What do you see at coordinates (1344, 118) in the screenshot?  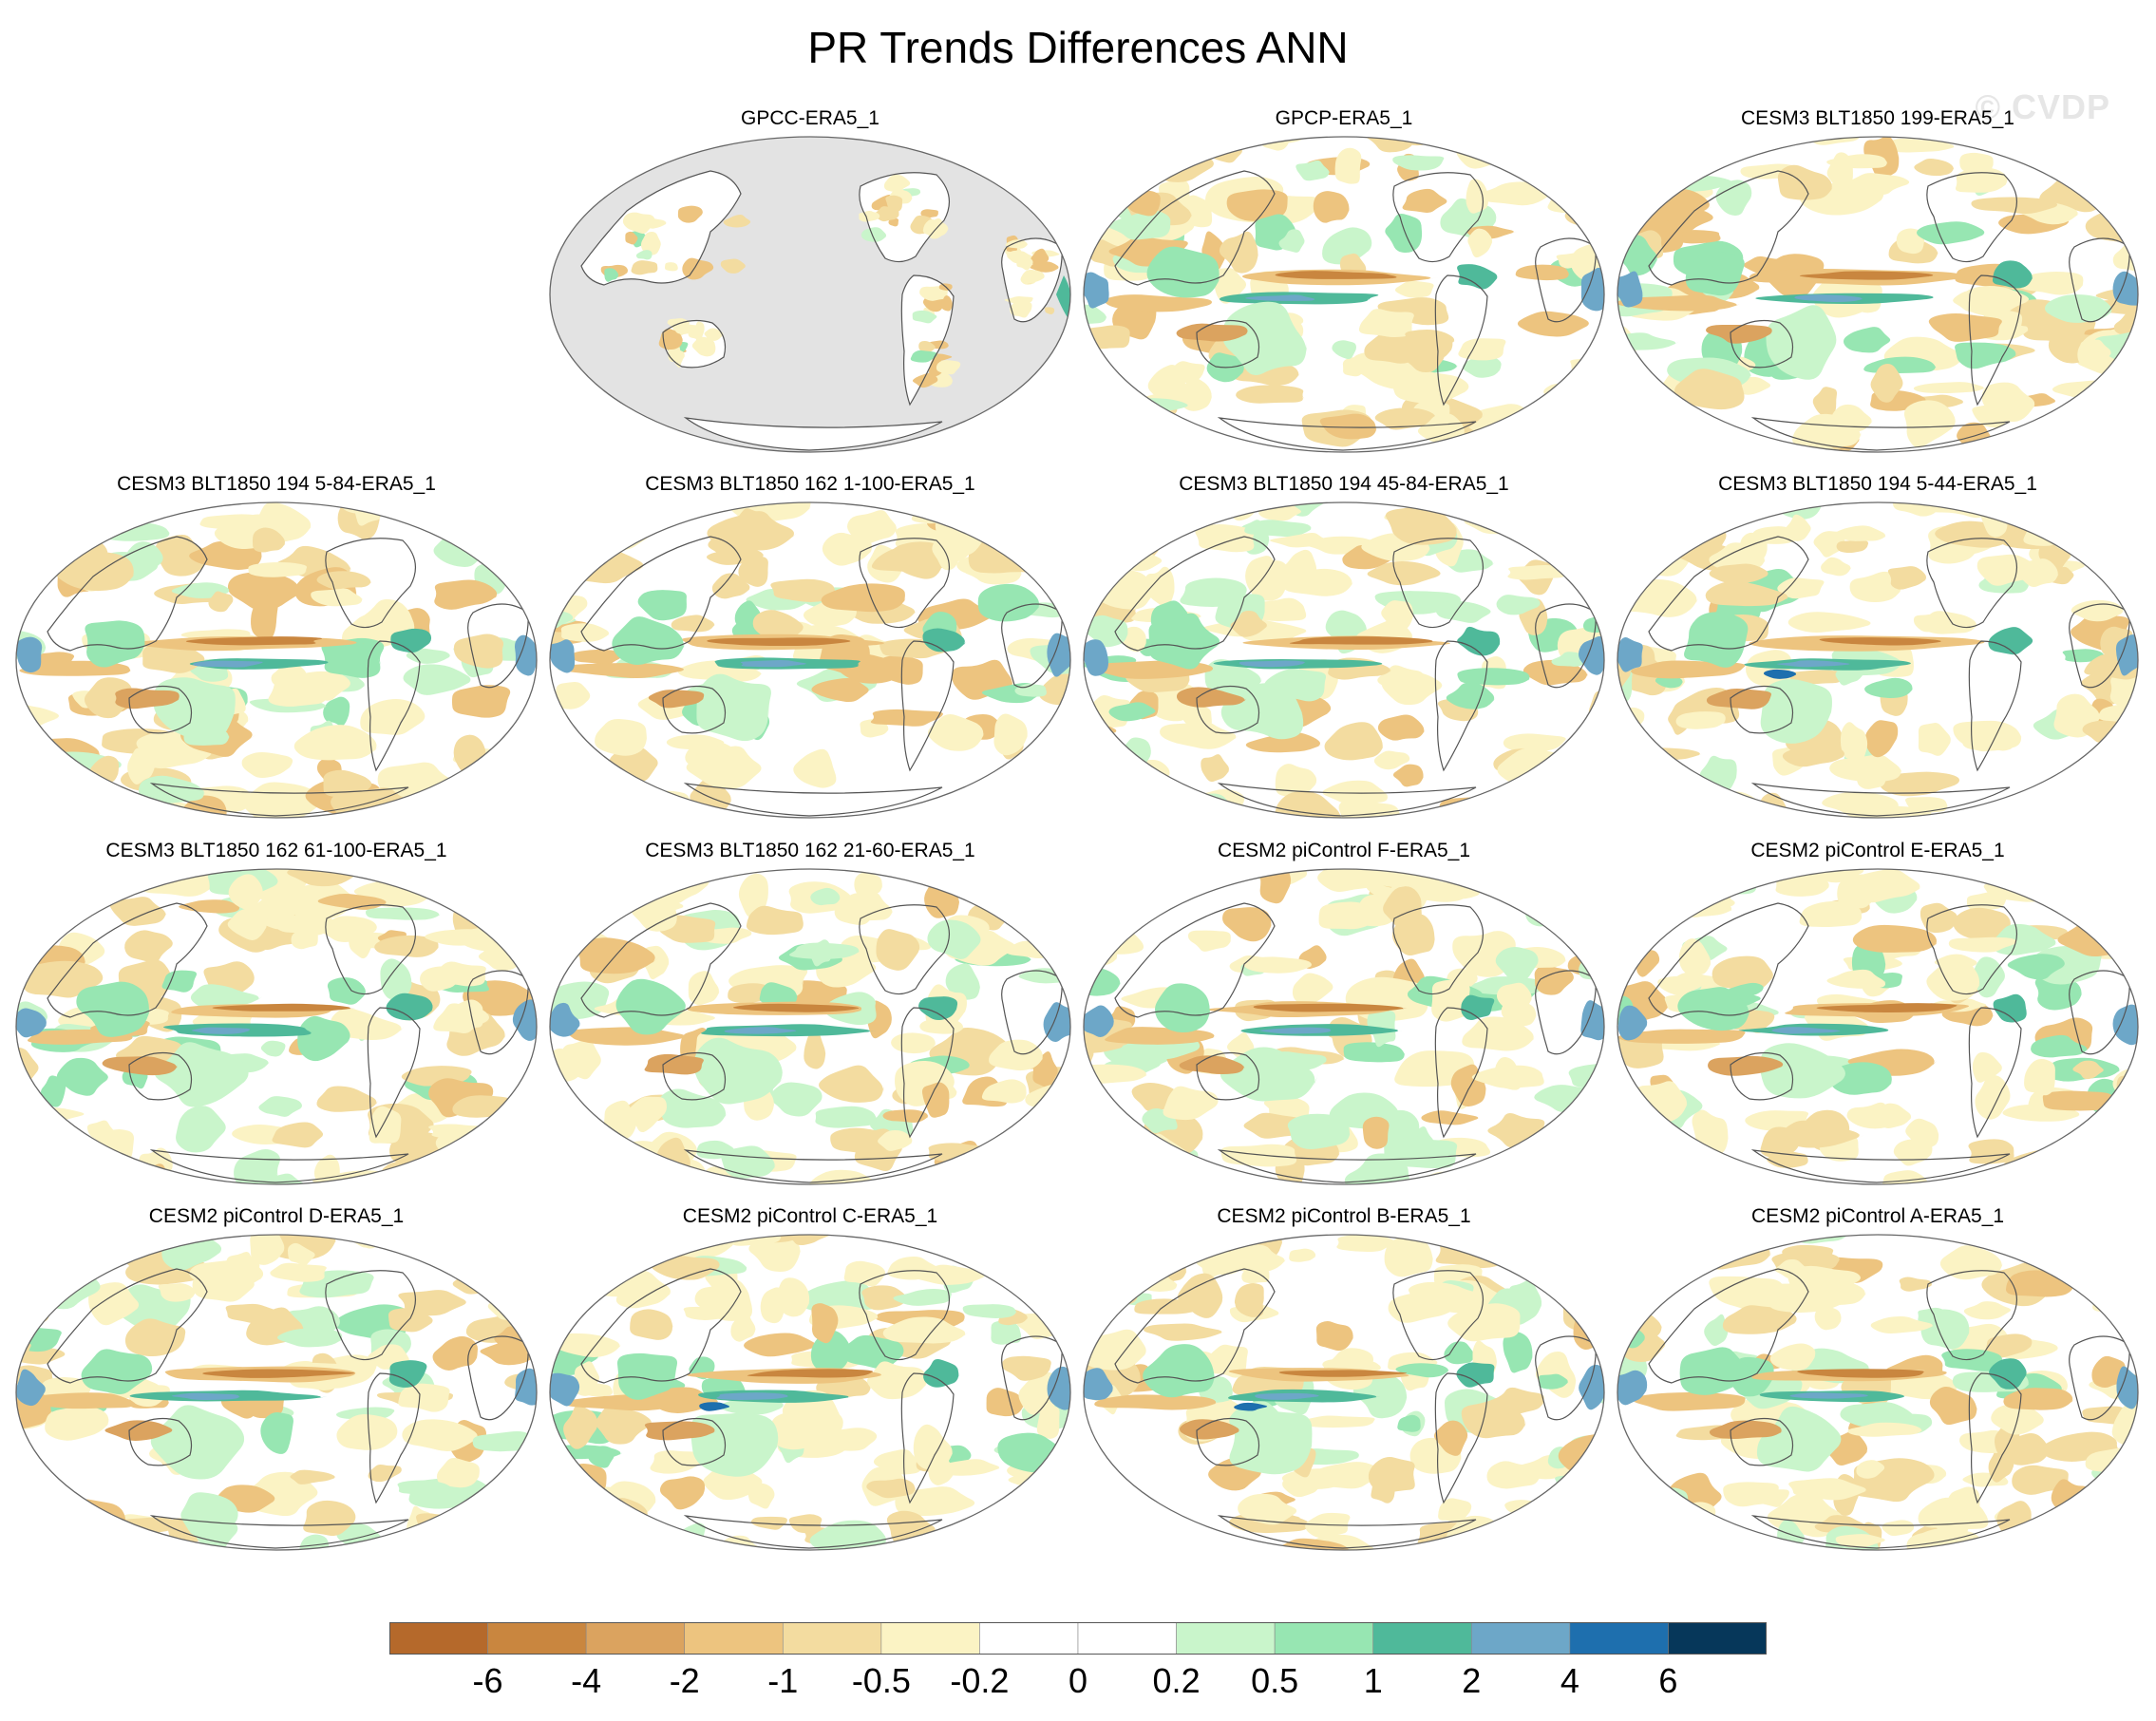 I see `panel-title: GPCP-ERA5_1` at bounding box center [1344, 118].